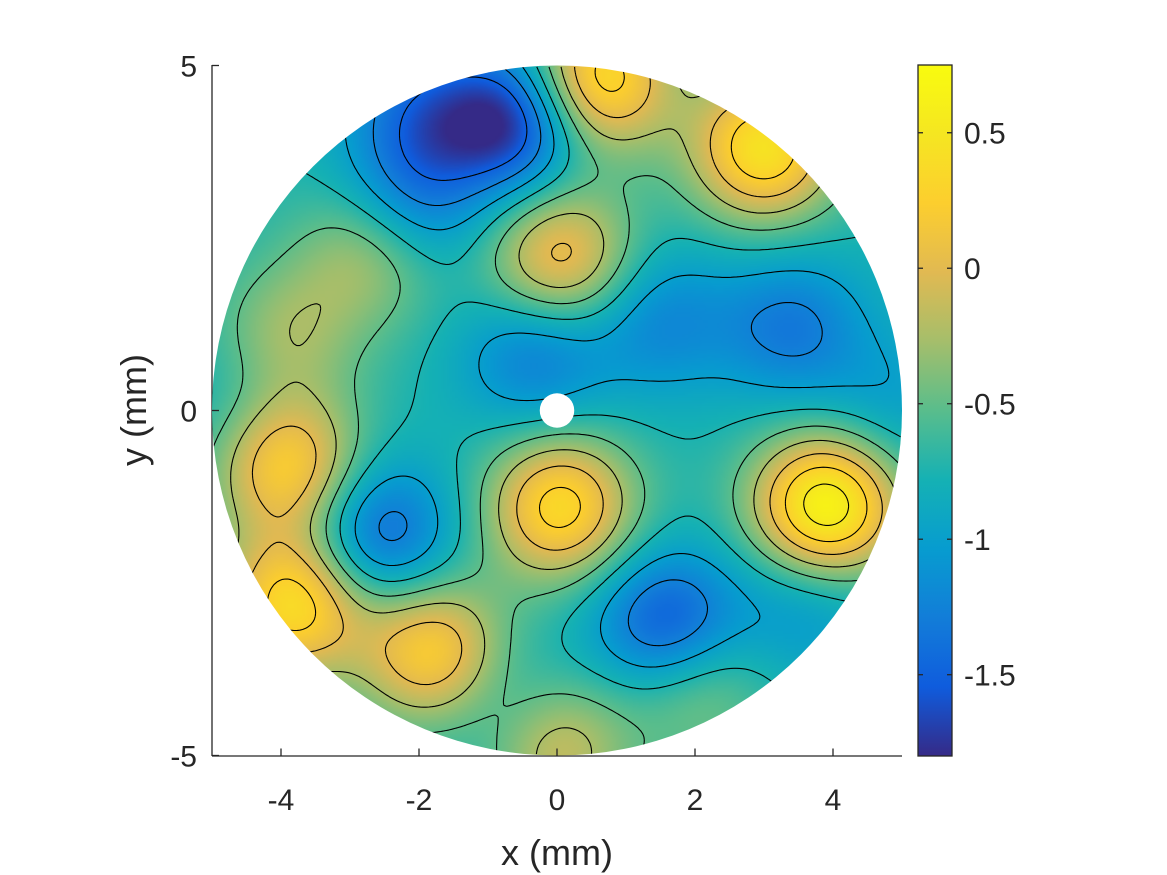 This screenshot has height=875, width=1167. I want to click on colorbar-ticks: 0.5 0 -0.5 -1 -1.5, so click(967, 405).